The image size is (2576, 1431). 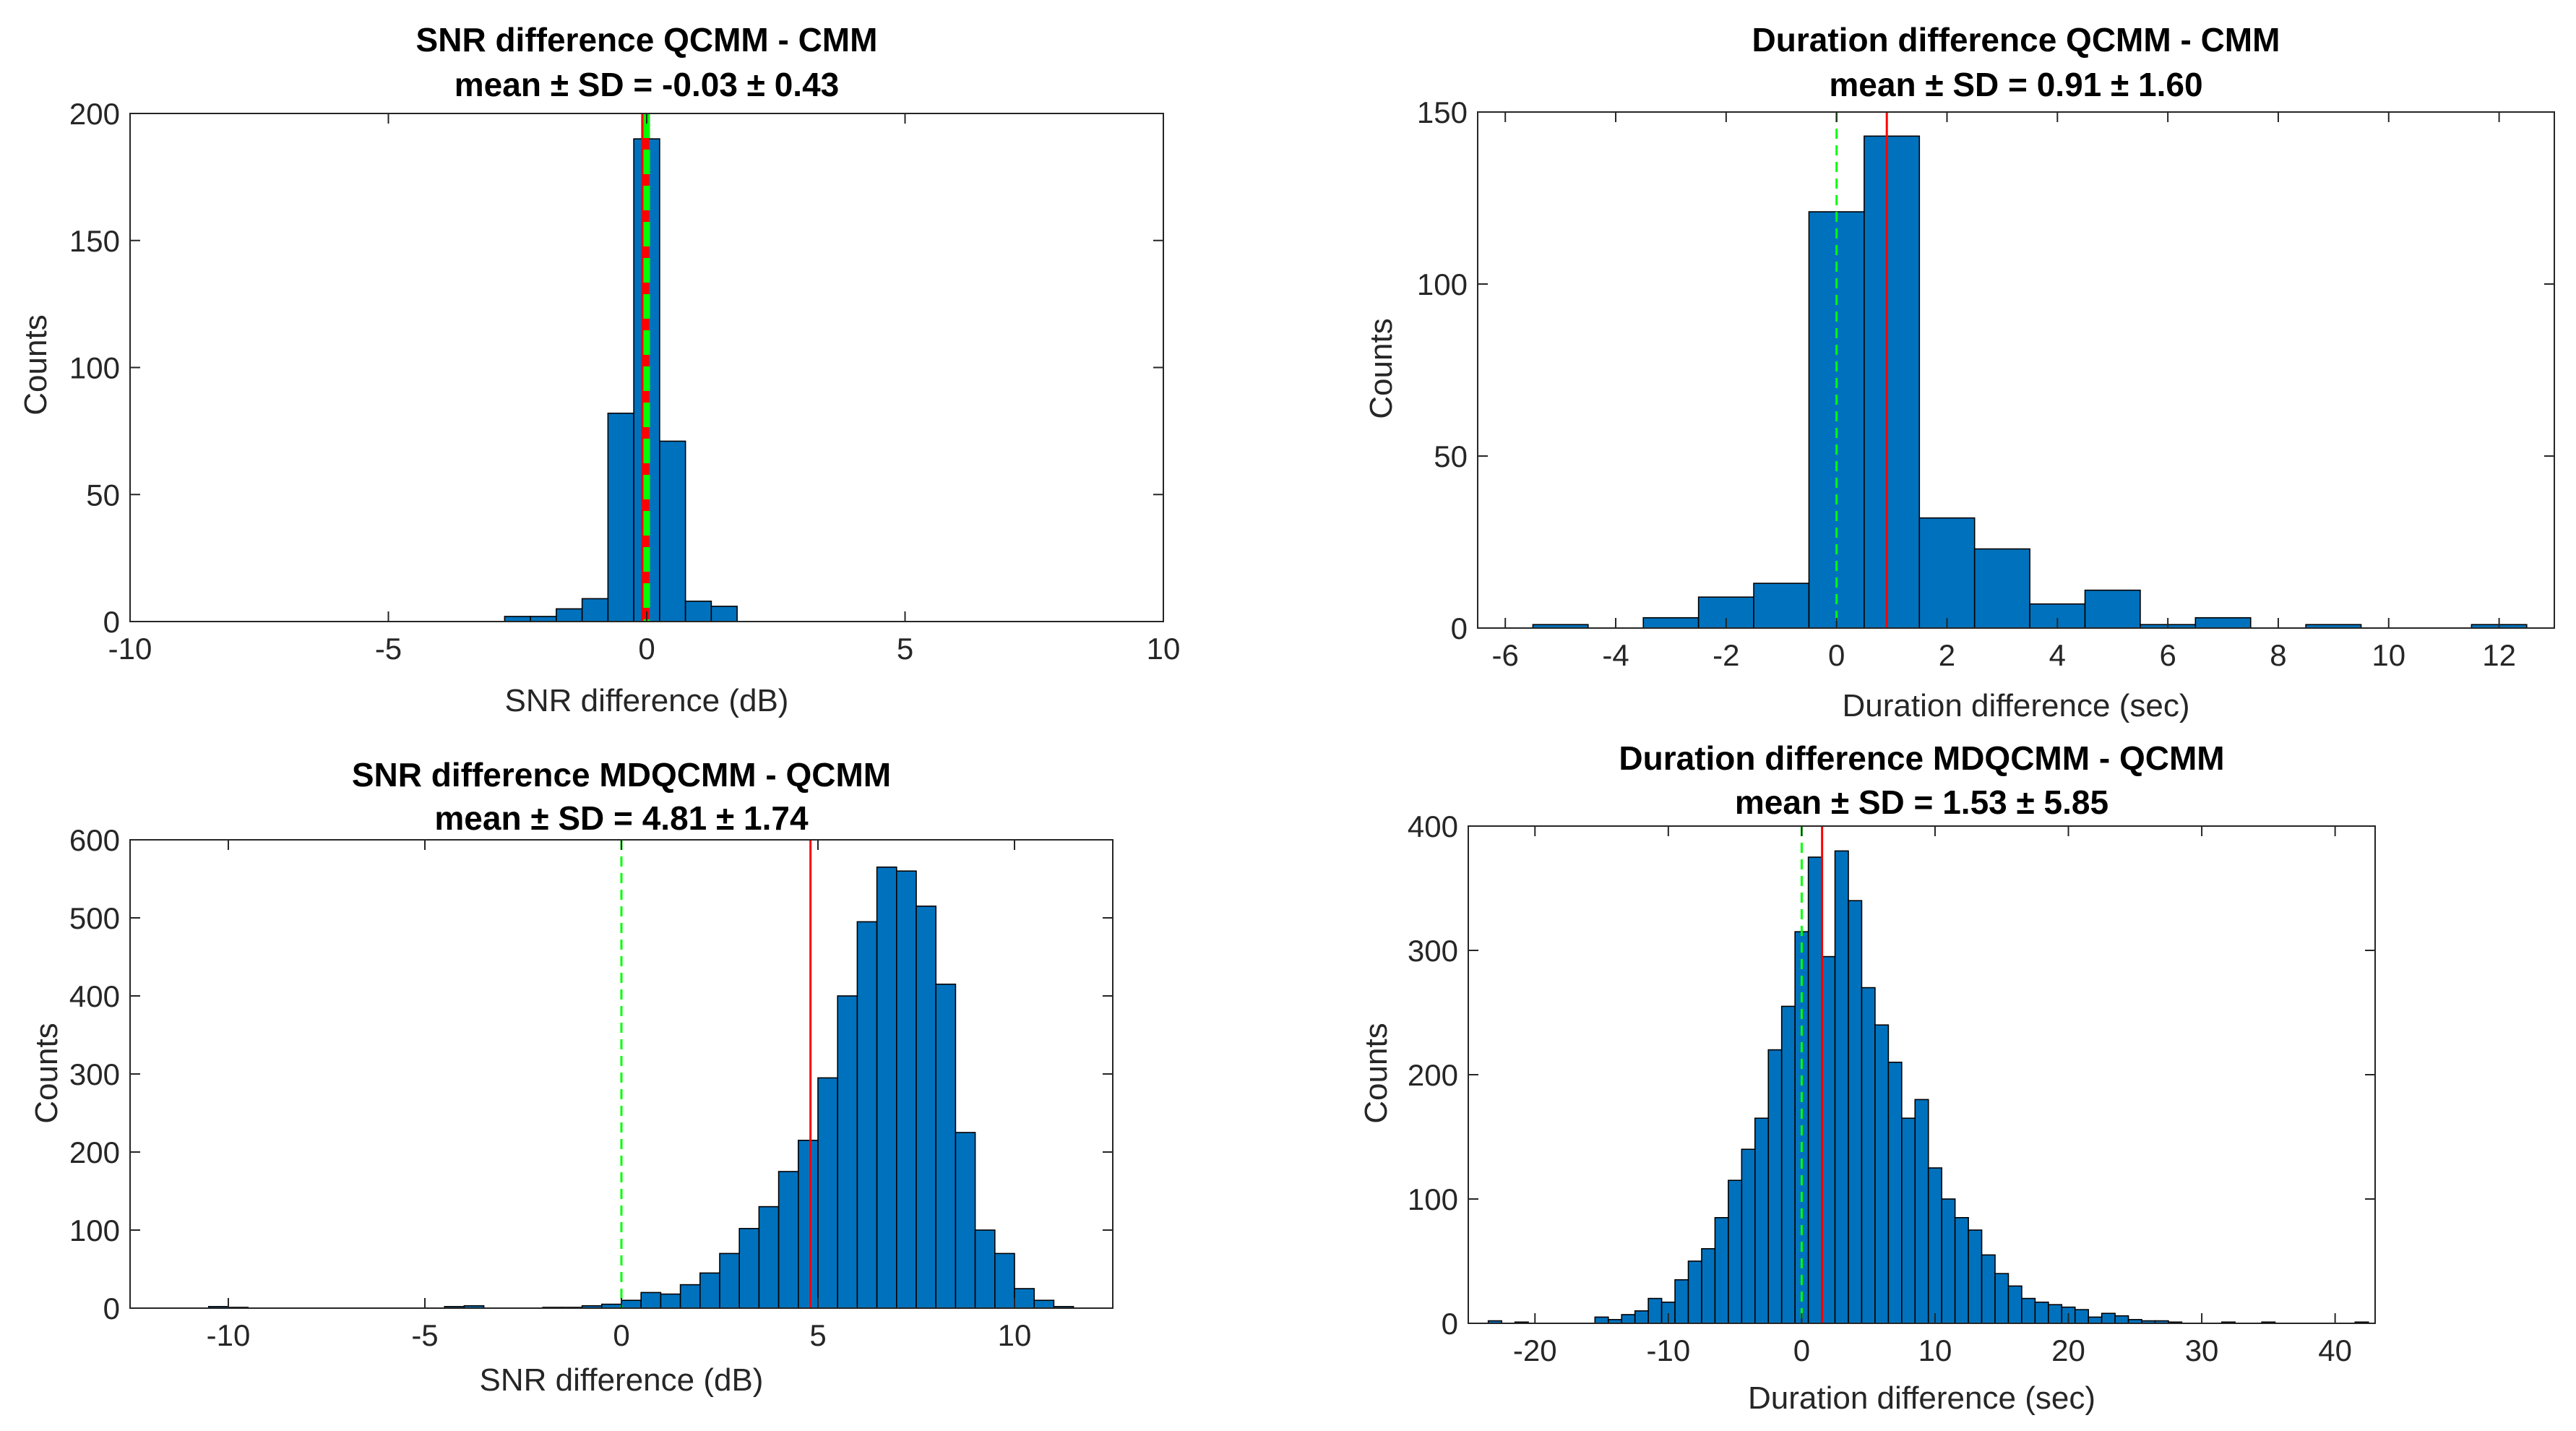 What do you see at coordinates (2335, 1350) in the screenshot?
I see `x-tick-label: 40` at bounding box center [2335, 1350].